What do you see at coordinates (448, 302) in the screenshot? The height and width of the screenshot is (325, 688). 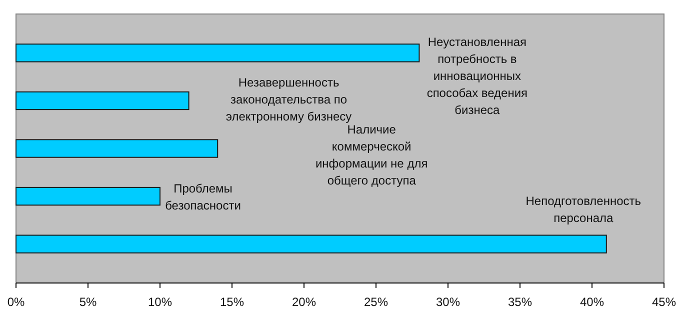 I see `x-tick-label: 30%` at bounding box center [448, 302].